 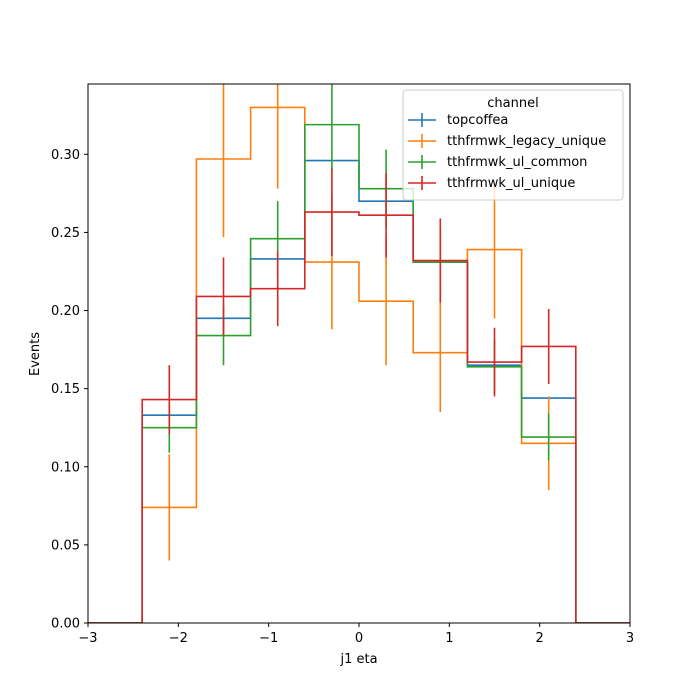 What do you see at coordinates (511, 183) in the screenshot?
I see `legend-label: tthfrmwk_ul_unique` at bounding box center [511, 183].